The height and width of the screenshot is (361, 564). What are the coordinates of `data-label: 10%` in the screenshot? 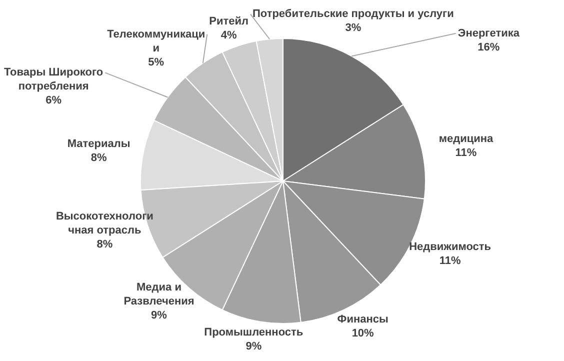 It's located at (363, 333).